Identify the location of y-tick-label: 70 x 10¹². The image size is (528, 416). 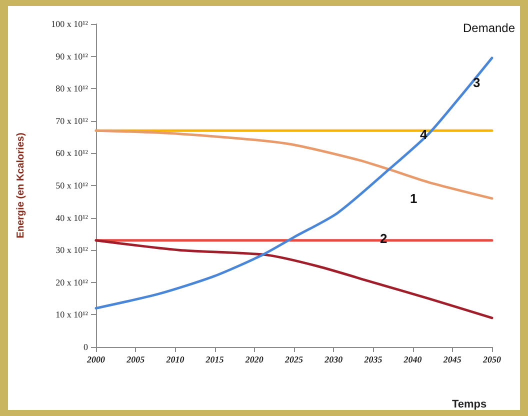
(72, 121).